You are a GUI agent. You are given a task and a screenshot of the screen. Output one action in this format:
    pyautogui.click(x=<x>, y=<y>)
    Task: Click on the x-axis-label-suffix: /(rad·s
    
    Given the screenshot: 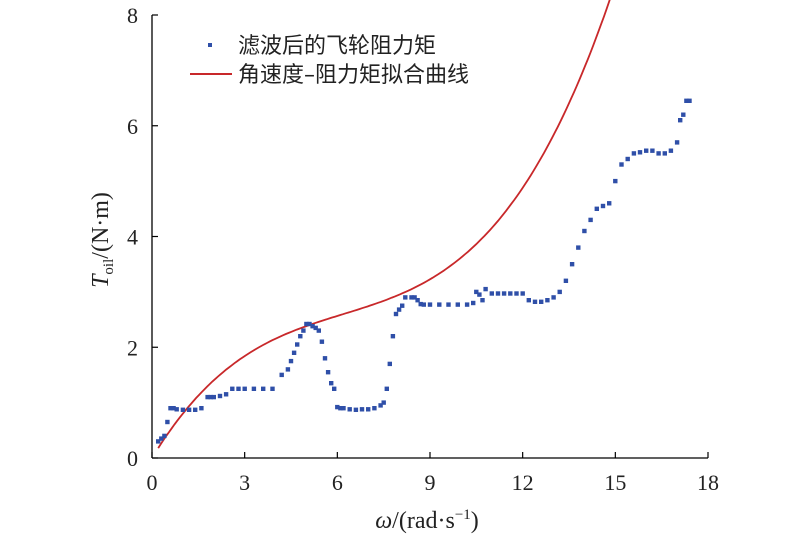 What is the action you would take?
    pyautogui.click(x=423, y=521)
    